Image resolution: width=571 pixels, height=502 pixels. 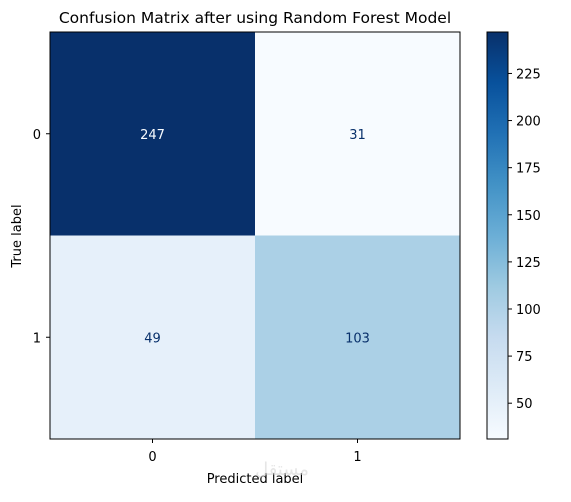 What do you see at coordinates (357, 457) in the screenshot?
I see `x-tick-label: 1` at bounding box center [357, 457].